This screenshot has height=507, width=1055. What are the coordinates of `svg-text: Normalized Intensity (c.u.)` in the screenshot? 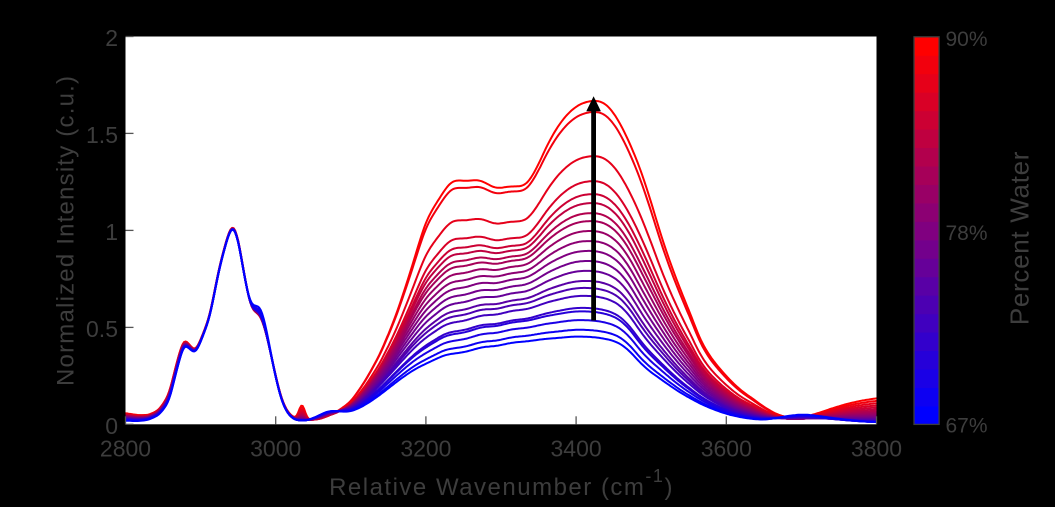 It's located at (66, 230).